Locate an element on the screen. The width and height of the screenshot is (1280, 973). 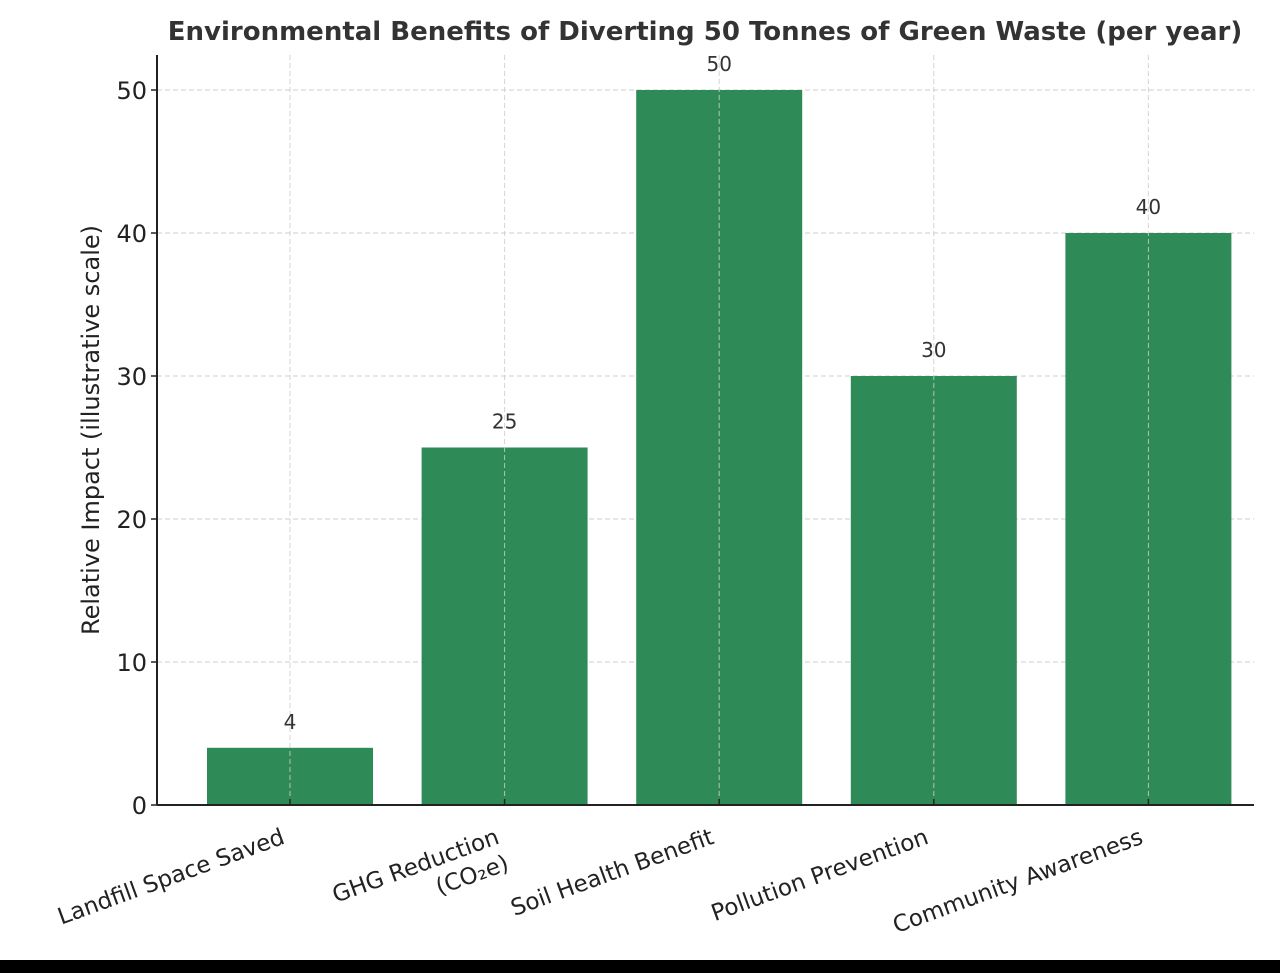
x-tick-label: Soil Health Benefit is located at coordinates (612, 873).